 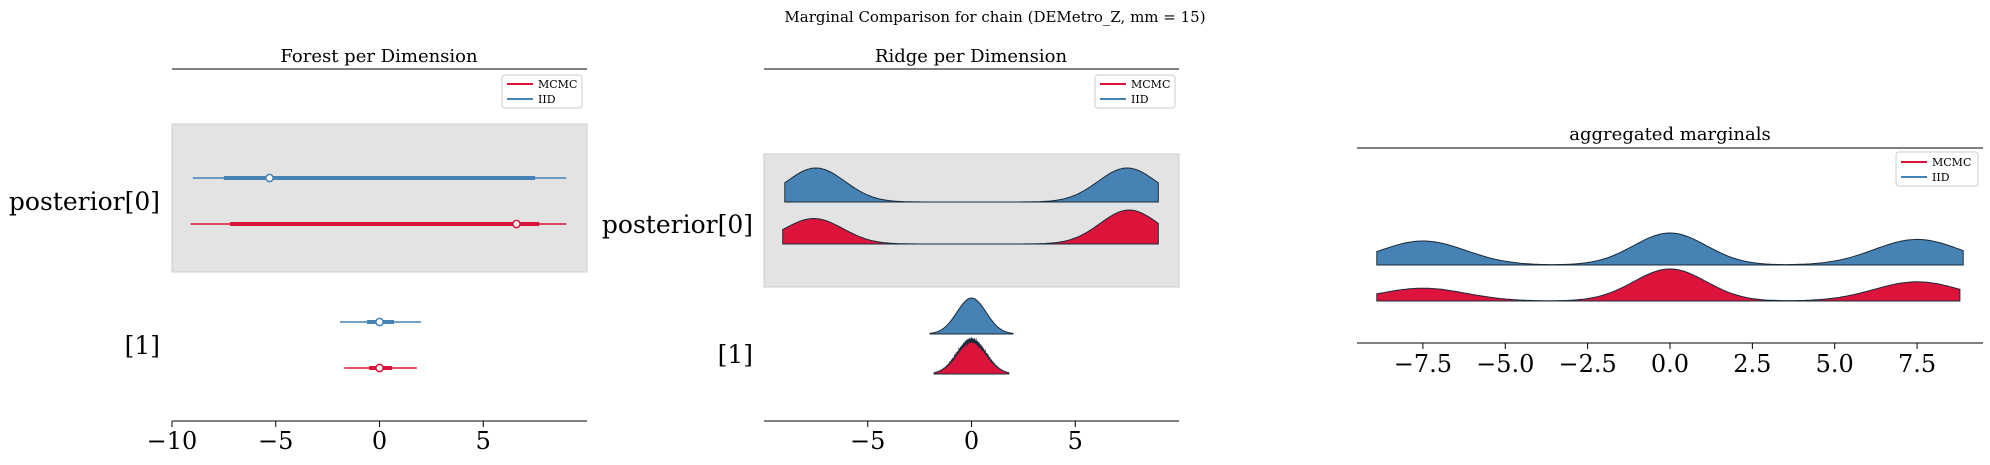 I want to click on ridge-marks, so click(x=970, y=271).